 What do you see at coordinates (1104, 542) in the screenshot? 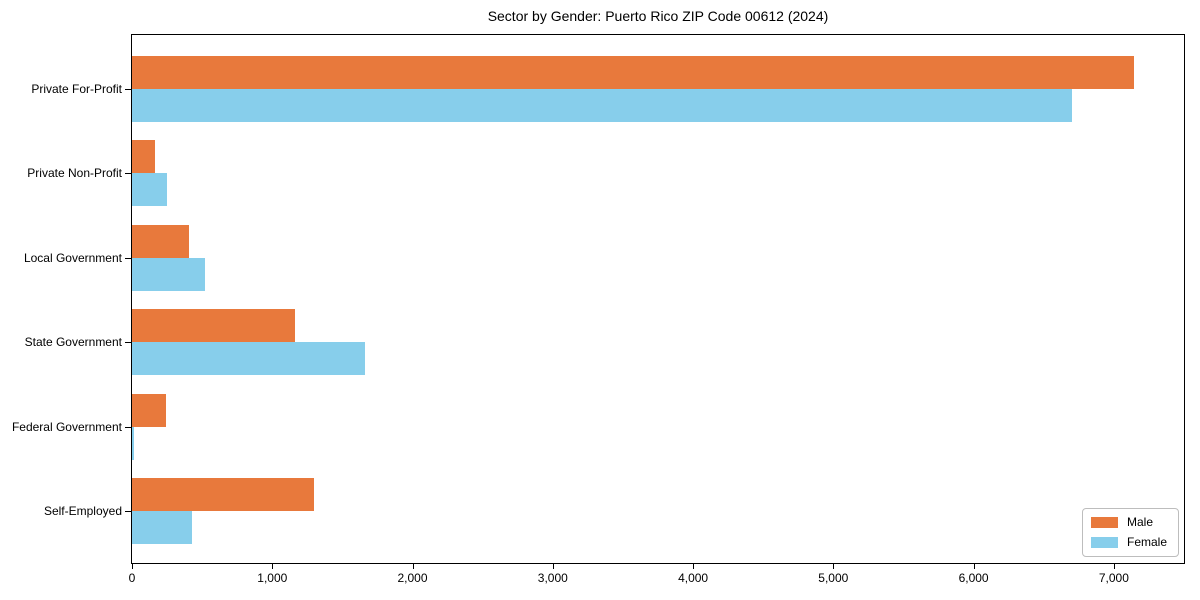
I see `legend-swatch-female-icon` at bounding box center [1104, 542].